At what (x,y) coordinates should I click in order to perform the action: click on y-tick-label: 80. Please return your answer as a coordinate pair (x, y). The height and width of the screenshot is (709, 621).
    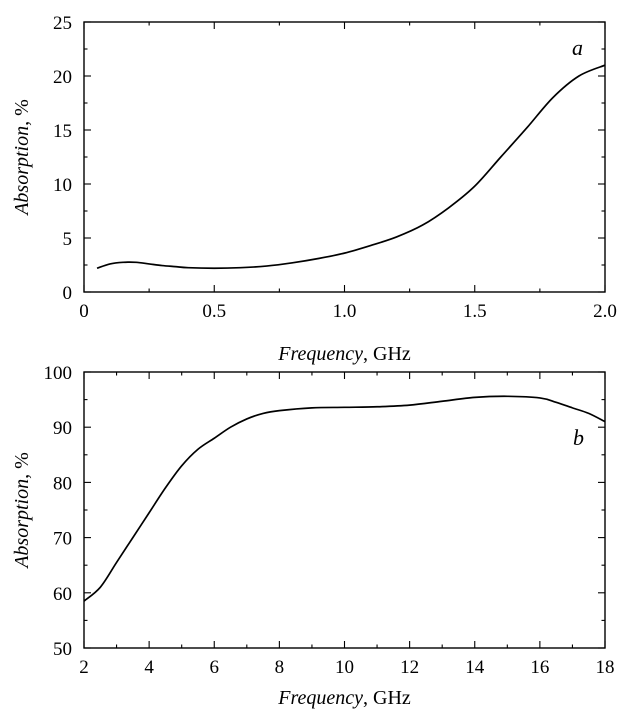
    Looking at the image, I should click on (62, 483).